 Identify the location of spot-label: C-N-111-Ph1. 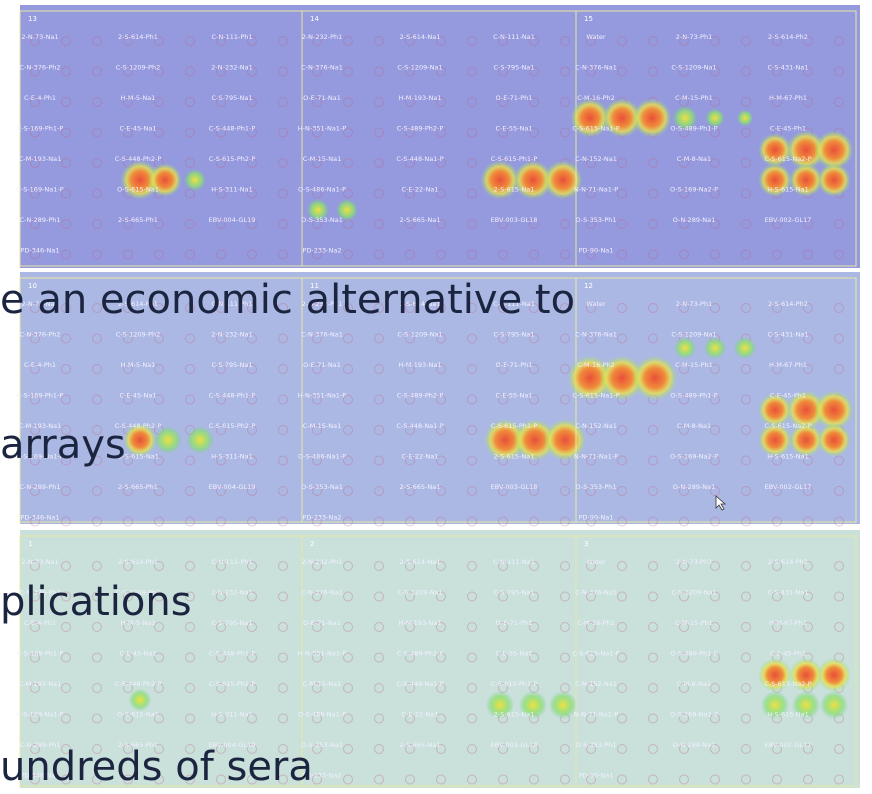
(231, 37).